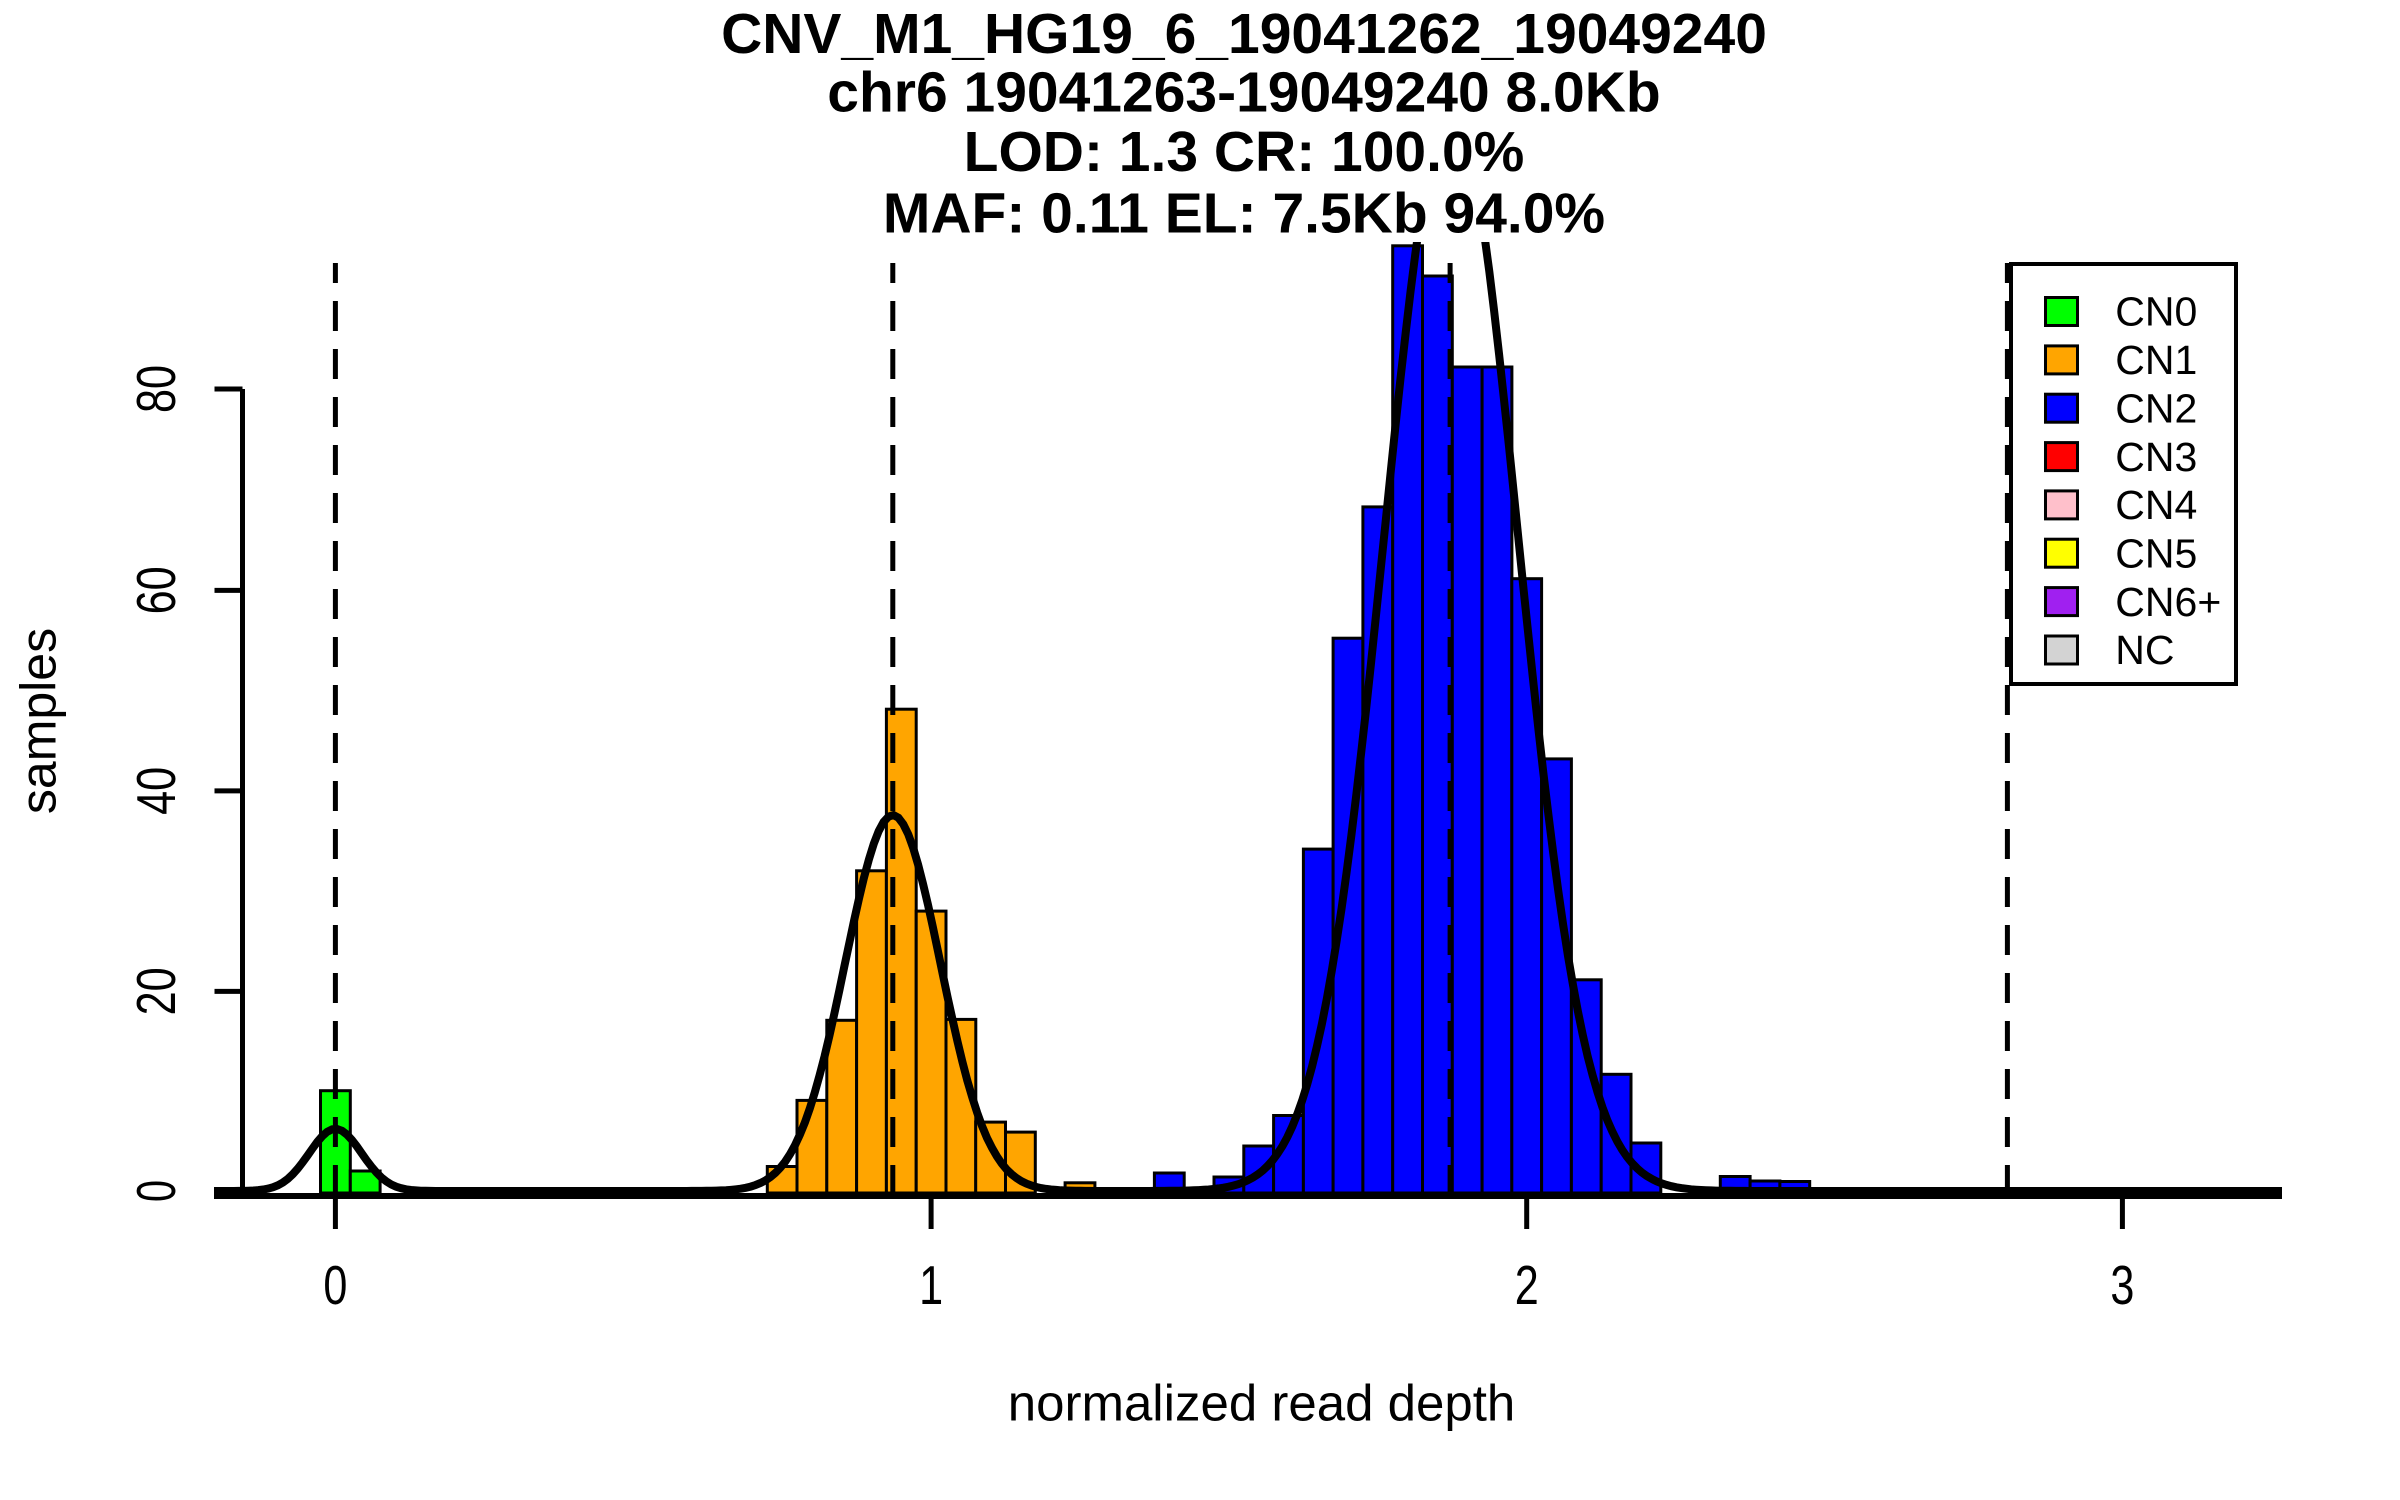 The image size is (2400, 1500). I want to click on svg-text: CN1, so click(2156, 360).